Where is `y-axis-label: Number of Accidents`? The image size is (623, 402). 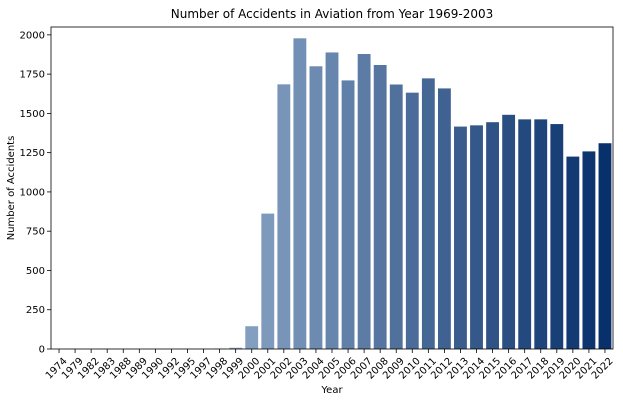
y-axis-label: Number of Accidents is located at coordinates (11, 188).